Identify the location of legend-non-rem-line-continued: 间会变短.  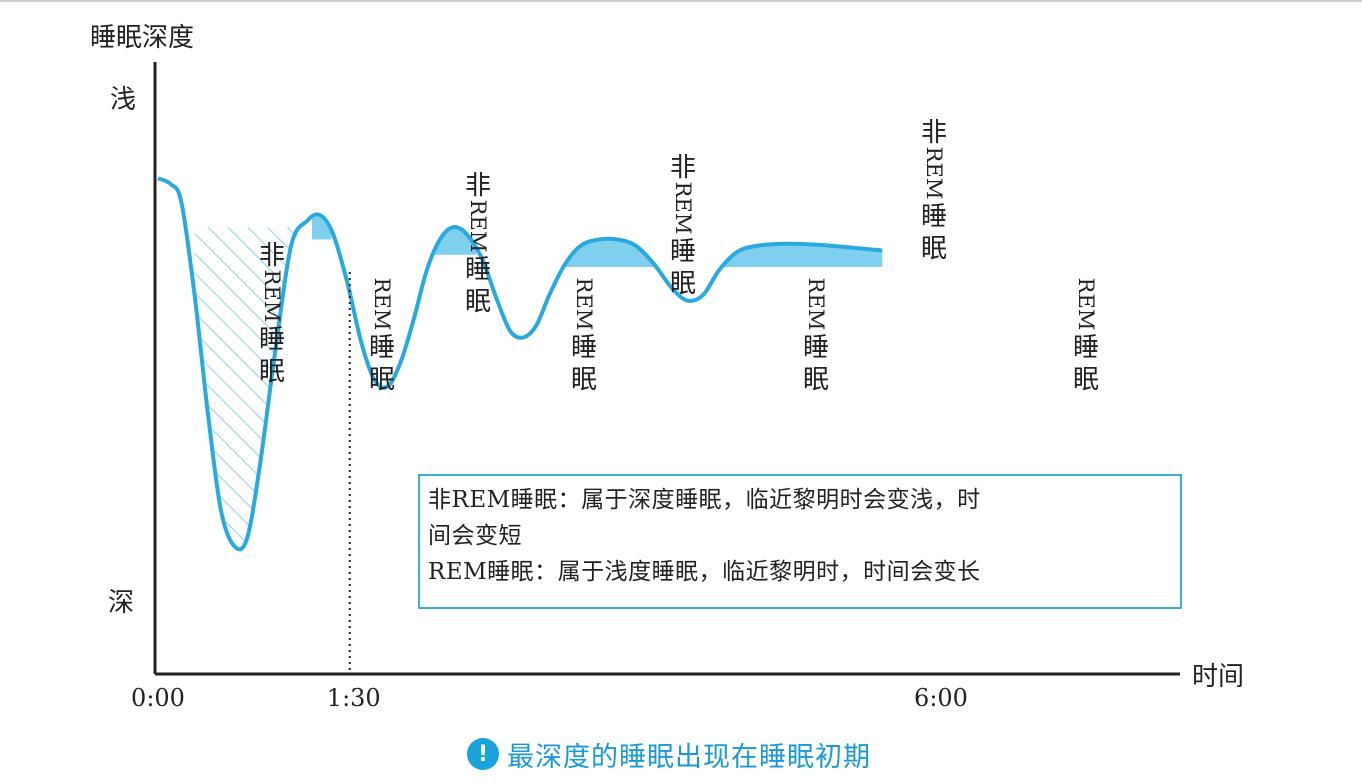
(475, 536).